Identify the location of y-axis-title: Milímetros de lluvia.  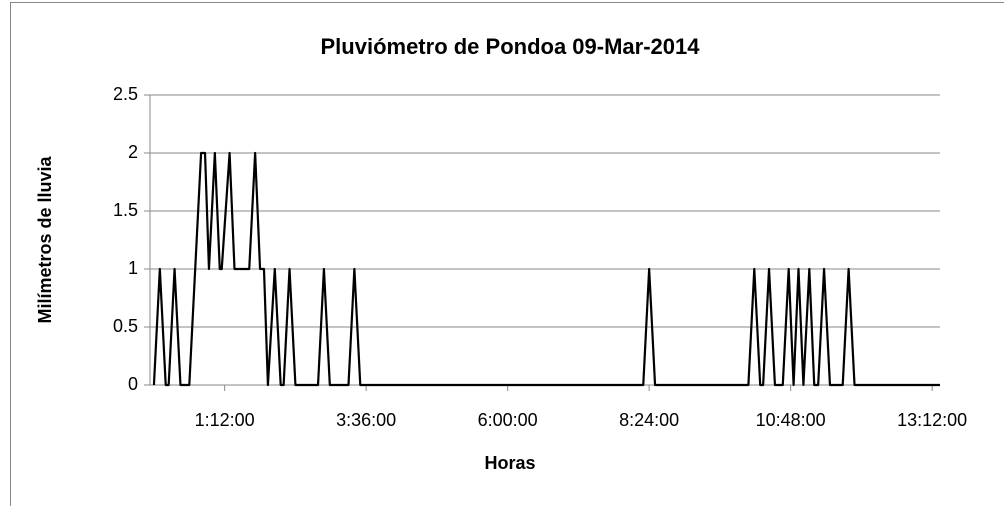
(45, 239).